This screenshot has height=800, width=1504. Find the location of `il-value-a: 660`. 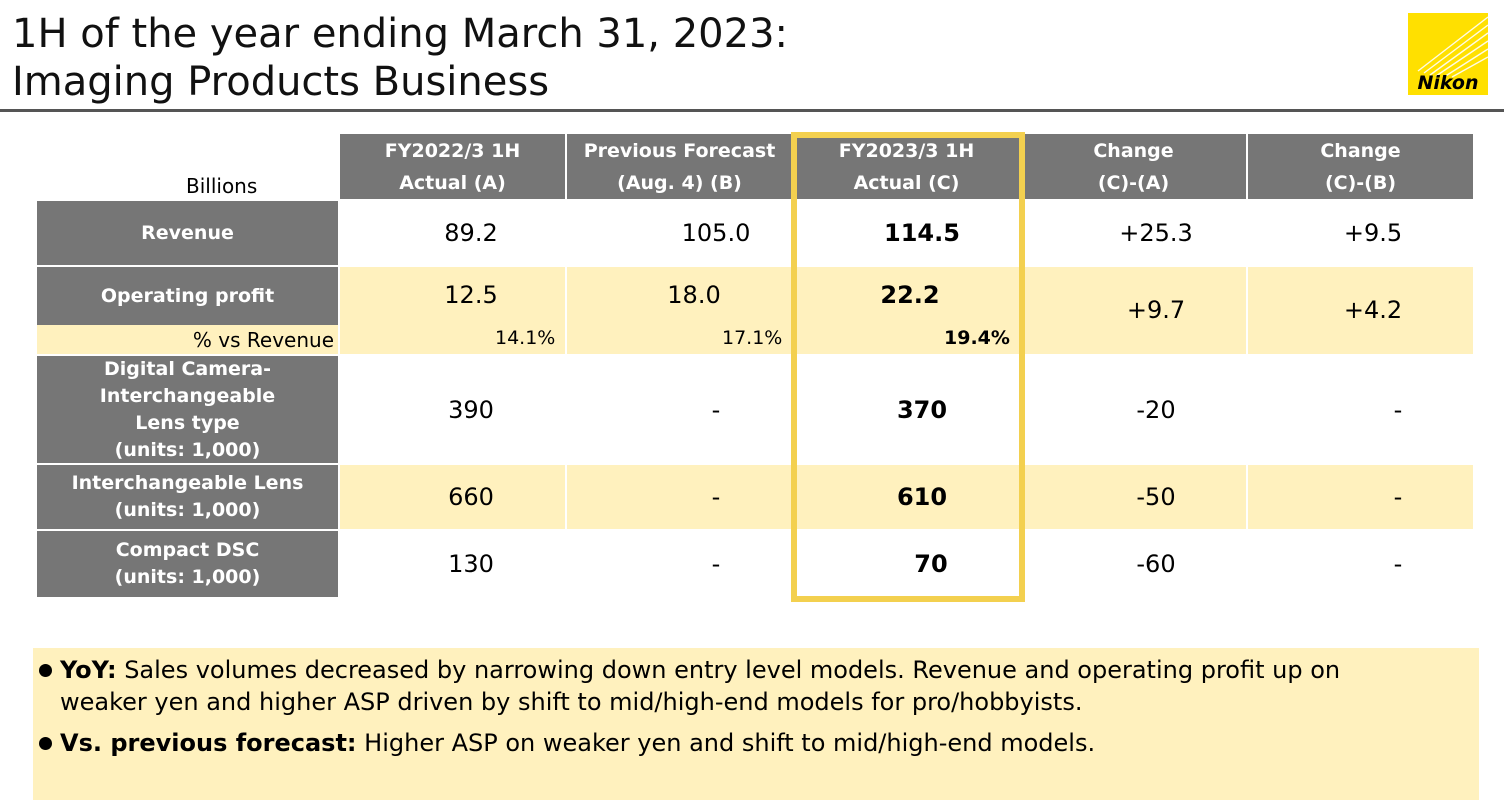

il-value-a: 660 is located at coordinates (471, 497).